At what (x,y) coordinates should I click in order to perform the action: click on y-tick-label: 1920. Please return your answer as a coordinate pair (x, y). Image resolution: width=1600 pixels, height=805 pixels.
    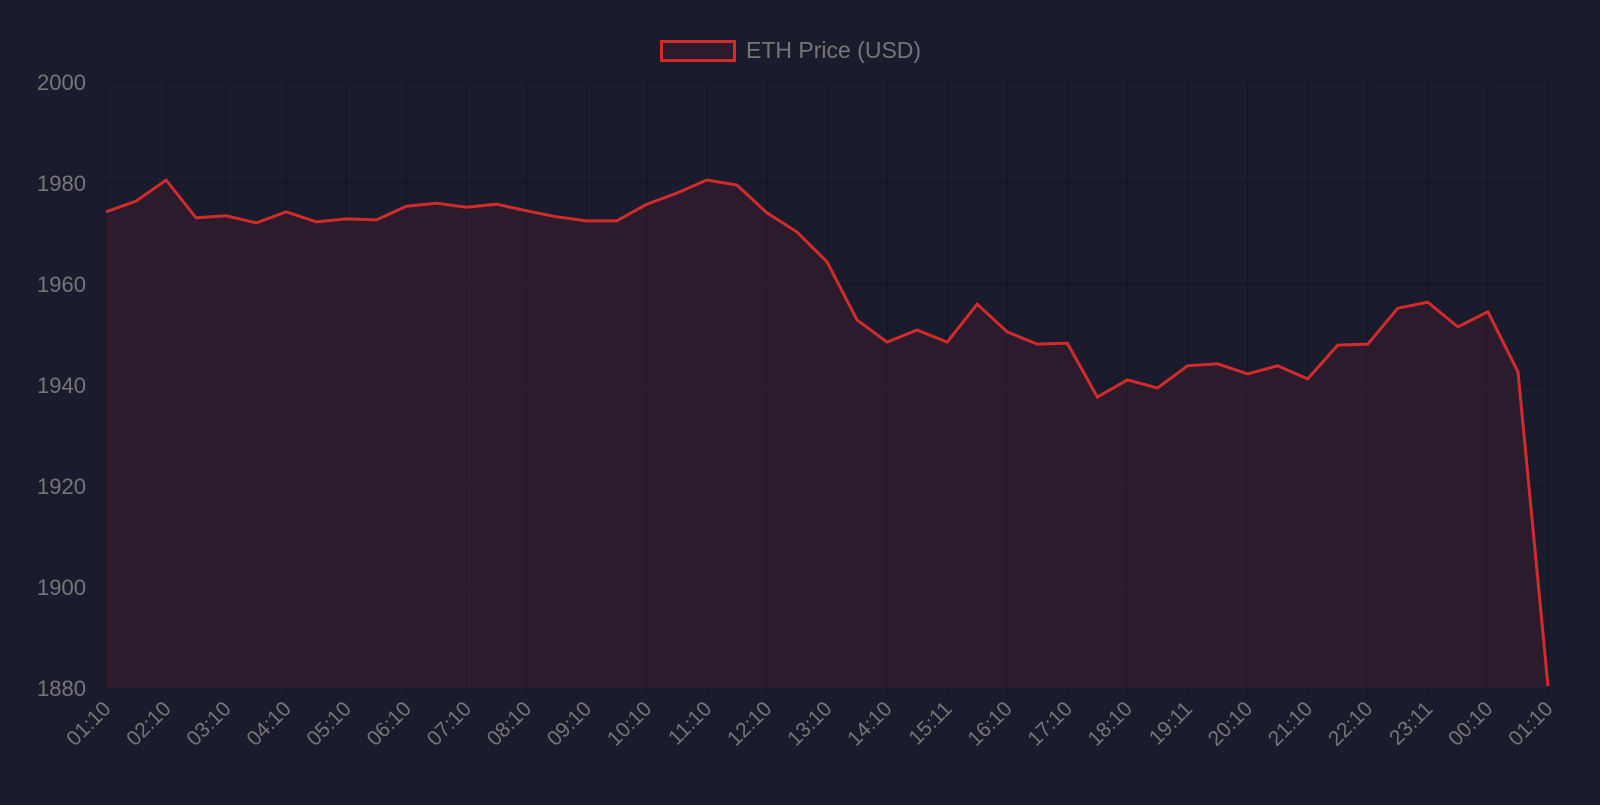
    Looking at the image, I should click on (61, 486).